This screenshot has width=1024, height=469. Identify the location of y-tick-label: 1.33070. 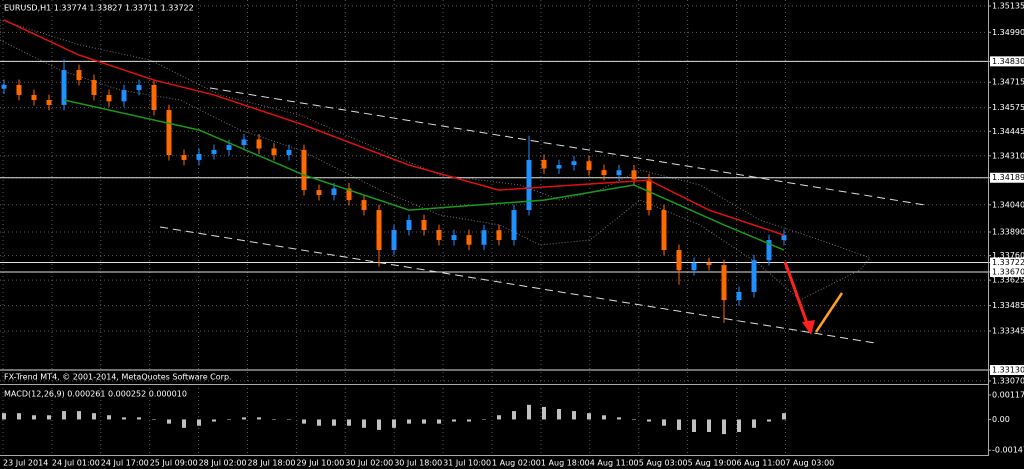
(1008, 380).